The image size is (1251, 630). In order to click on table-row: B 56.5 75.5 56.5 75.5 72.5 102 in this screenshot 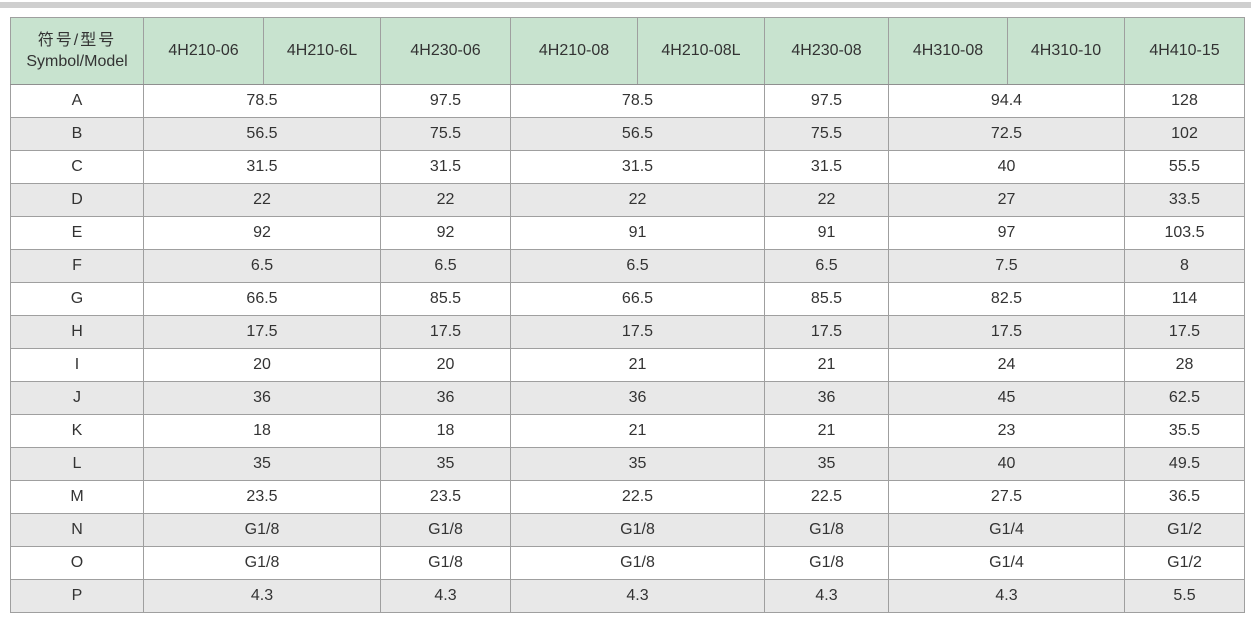, I will do `click(627, 134)`.